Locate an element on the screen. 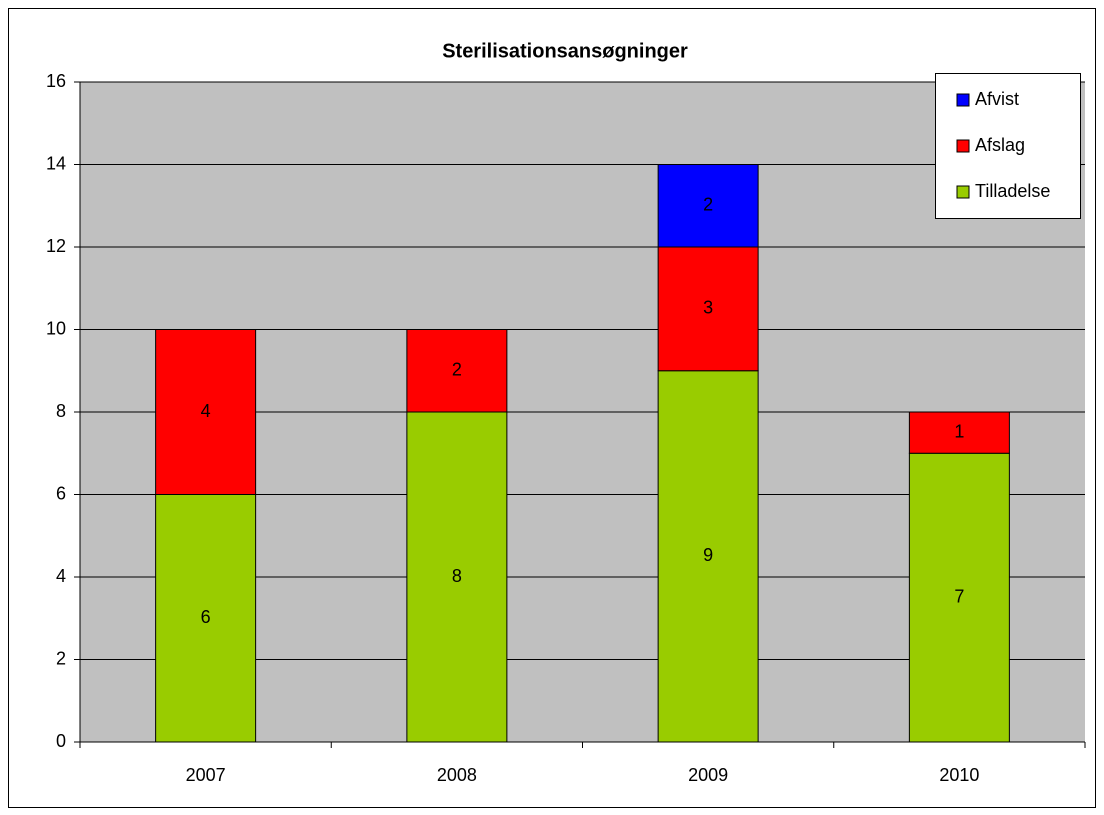  data-label: 4 is located at coordinates (206, 411).